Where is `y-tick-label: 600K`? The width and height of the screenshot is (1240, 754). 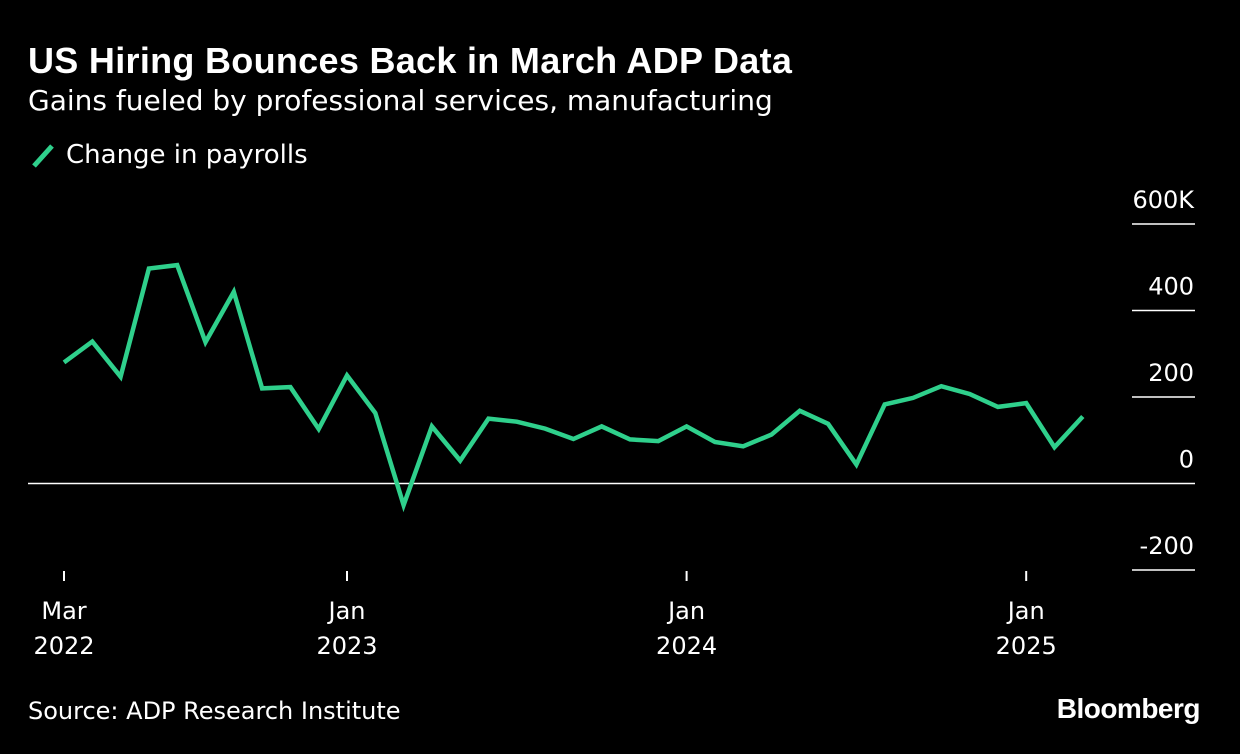 y-tick-label: 600K is located at coordinates (1163, 200).